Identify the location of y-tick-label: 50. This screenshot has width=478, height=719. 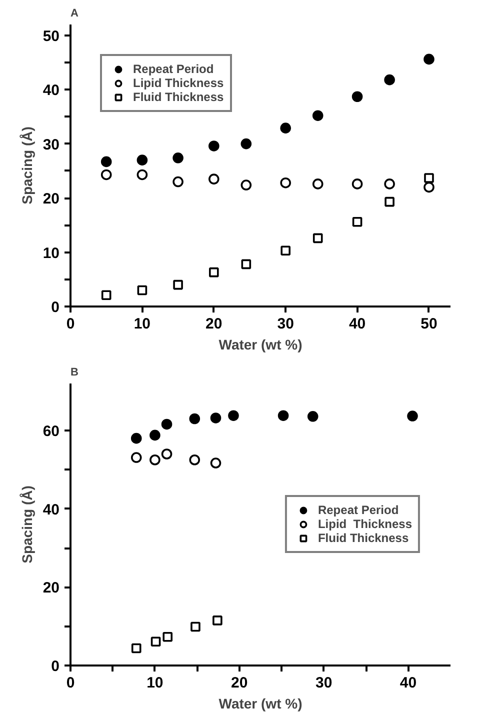
(51, 36).